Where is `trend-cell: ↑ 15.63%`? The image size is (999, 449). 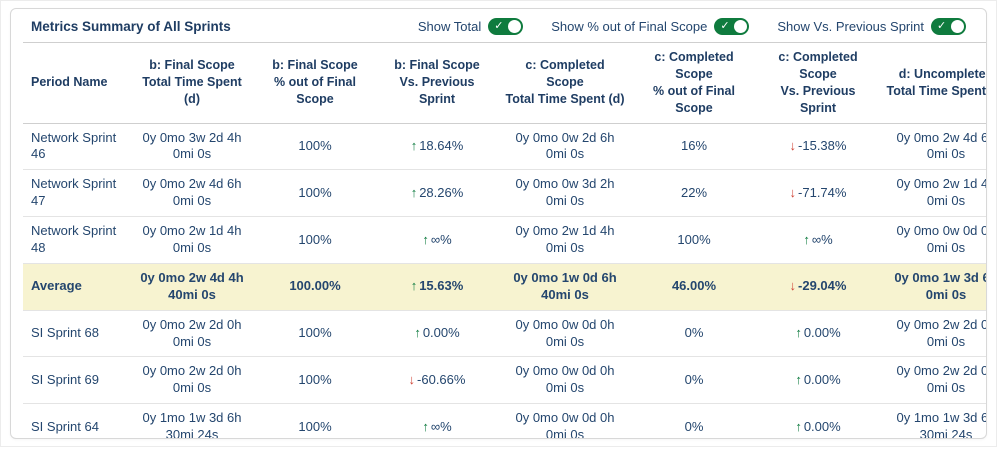 trend-cell: ↑ 15.63% is located at coordinates (437, 287).